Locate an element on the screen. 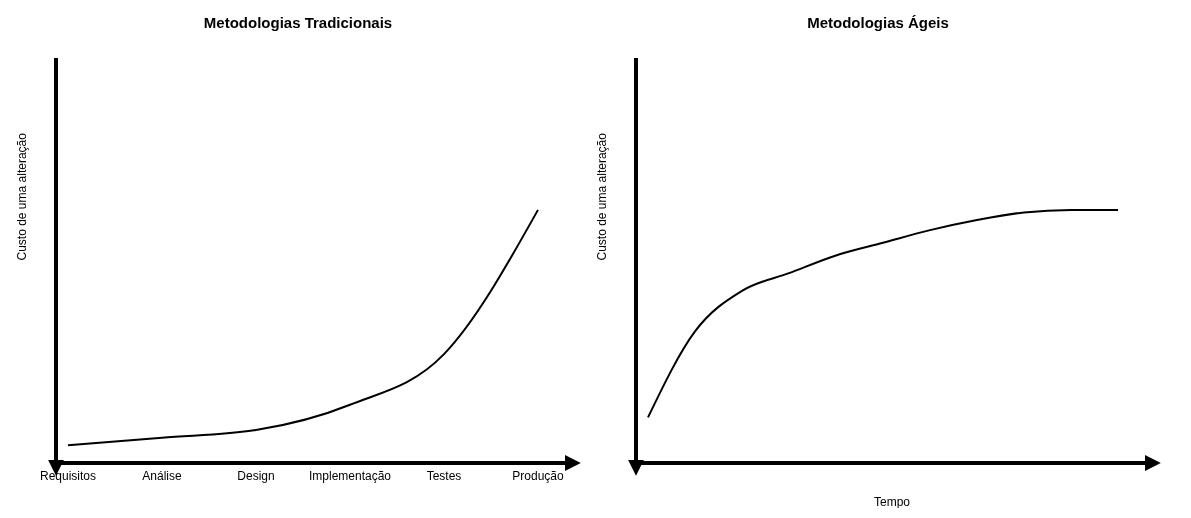 The image size is (1191, 518). chart-title: Metodologias Tradicionais is located at coordinates (298, 23).